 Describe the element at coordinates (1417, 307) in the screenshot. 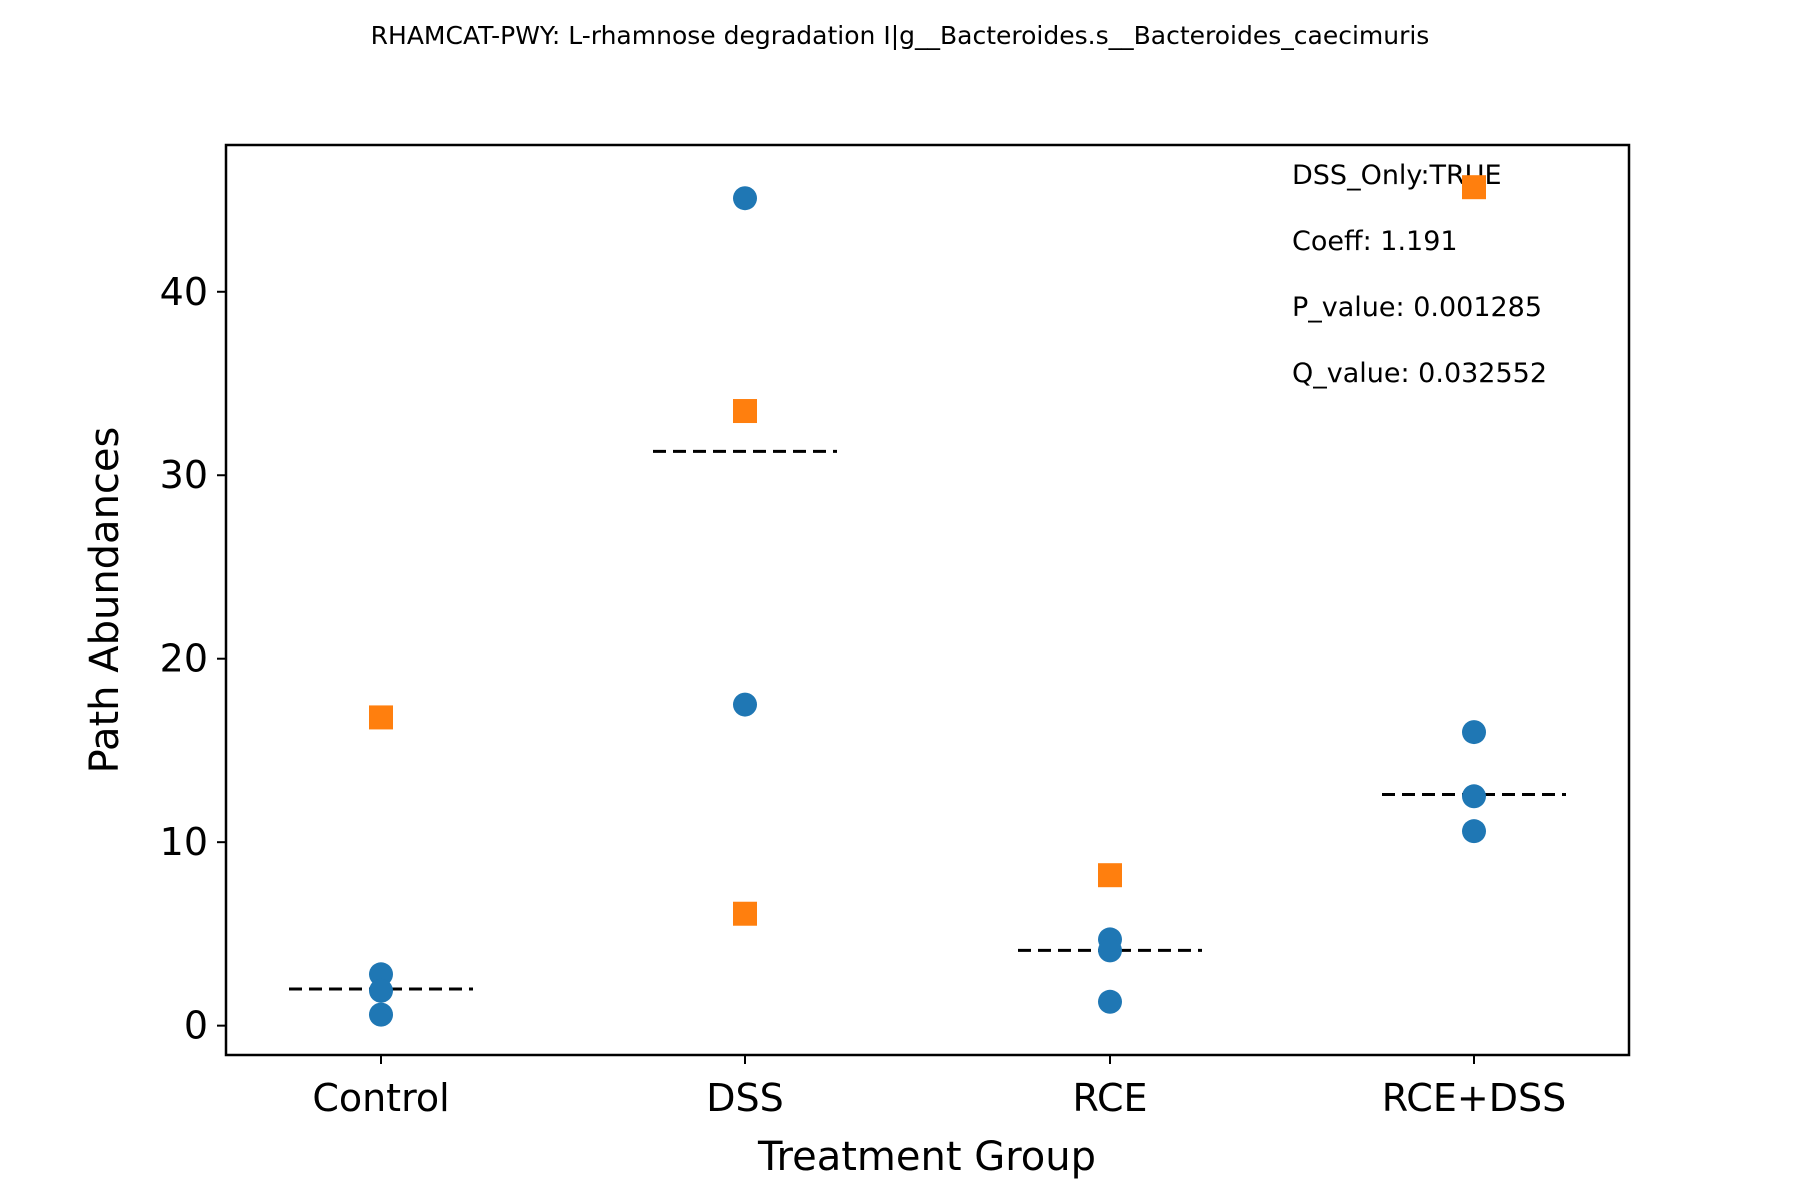

I see `stat-annotation: P_value: 0.001285` at that location.